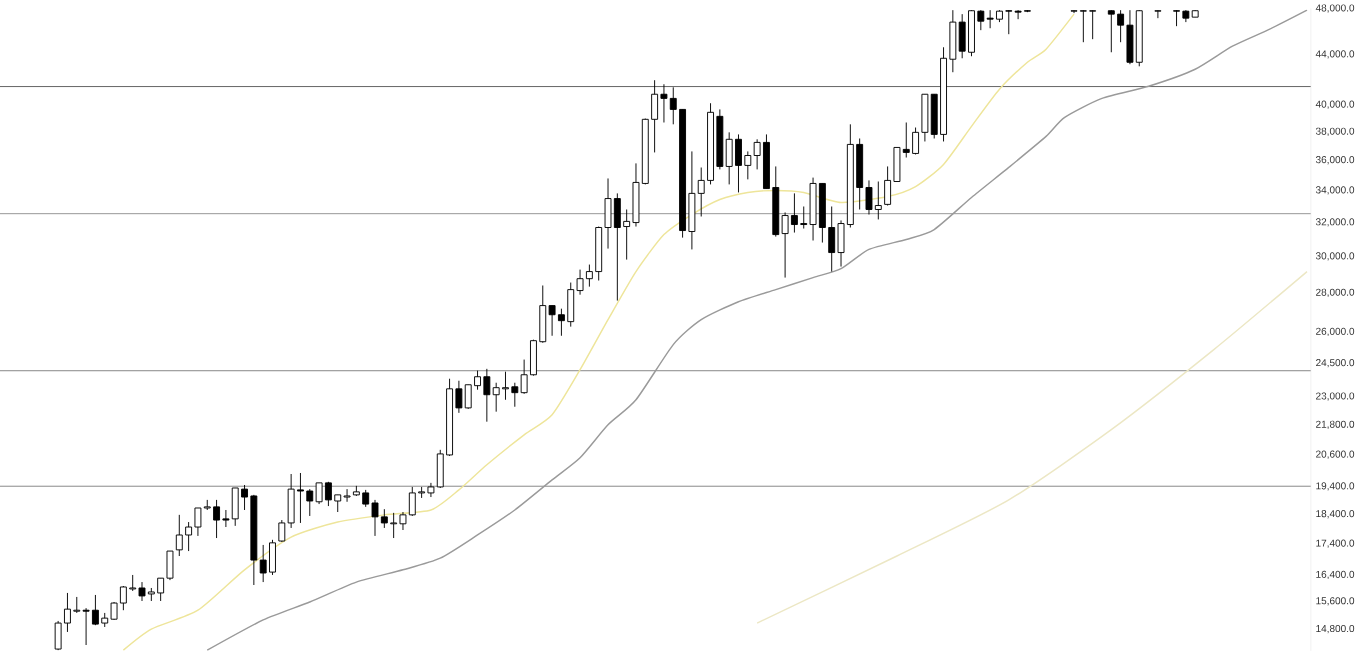 Image resolution: width=1359 pixels, height=651 pixels. What do you see at coordinates (1335, 601) in the screenshot?
I see `y-tick-label: 15,600.0` at bounding box center [1335, 601].